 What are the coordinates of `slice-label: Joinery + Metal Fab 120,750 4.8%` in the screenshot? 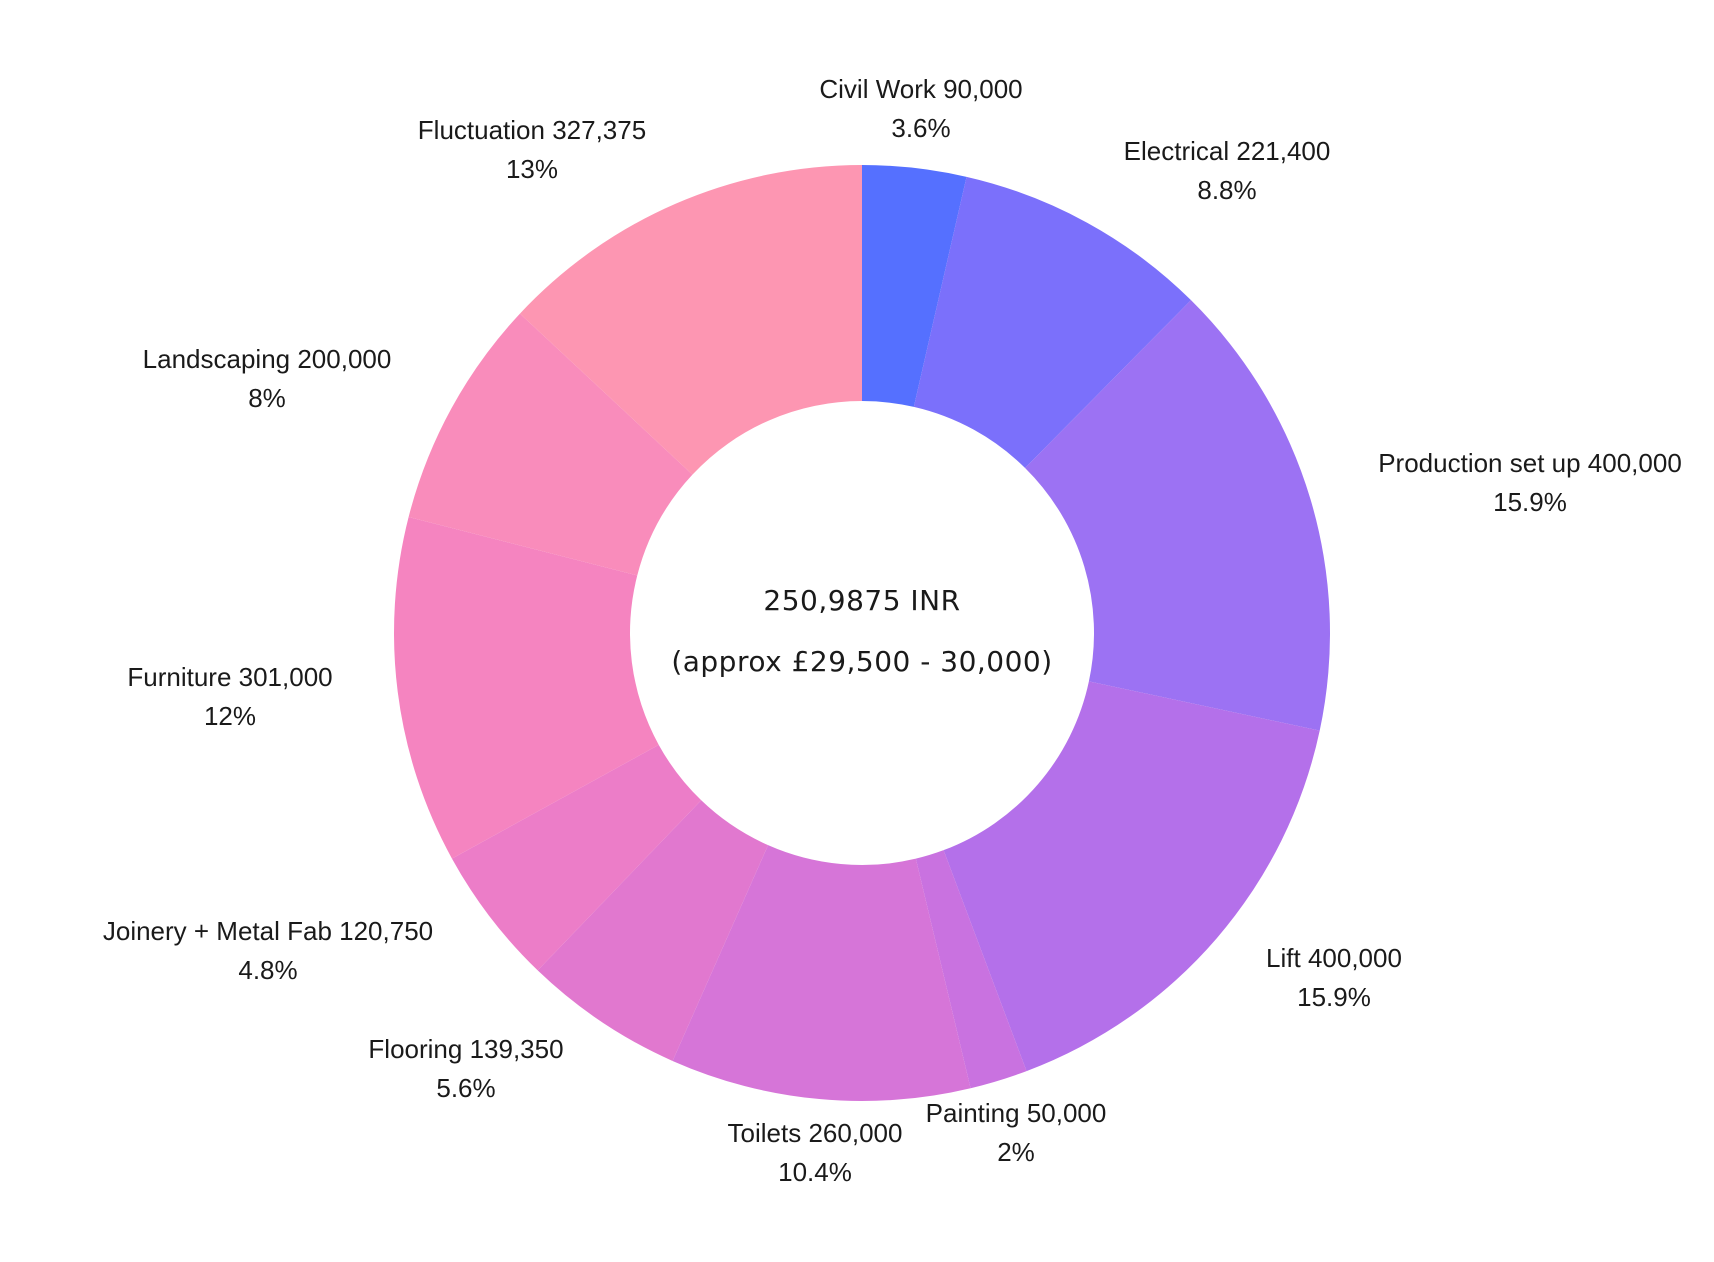 It's located at (268, 950).